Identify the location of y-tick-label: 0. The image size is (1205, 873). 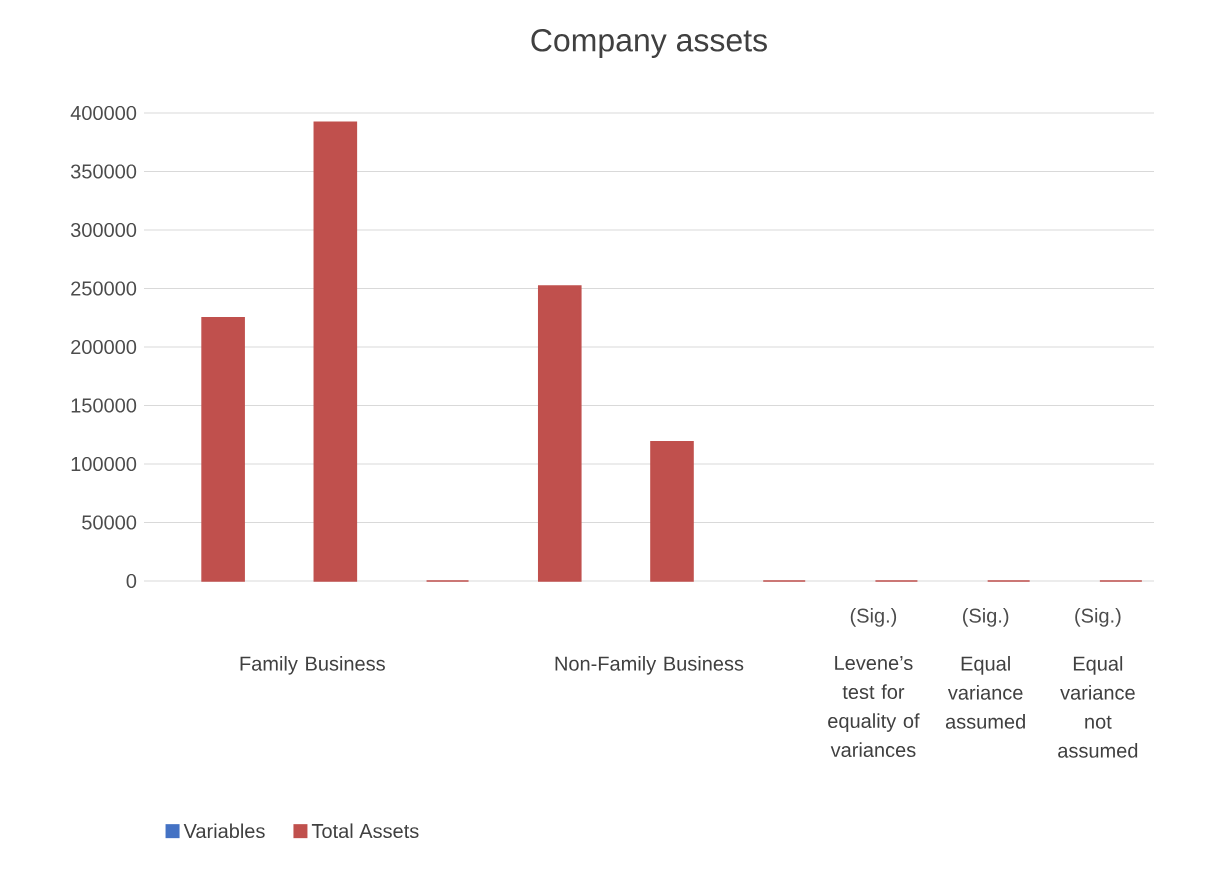
(131, 581).